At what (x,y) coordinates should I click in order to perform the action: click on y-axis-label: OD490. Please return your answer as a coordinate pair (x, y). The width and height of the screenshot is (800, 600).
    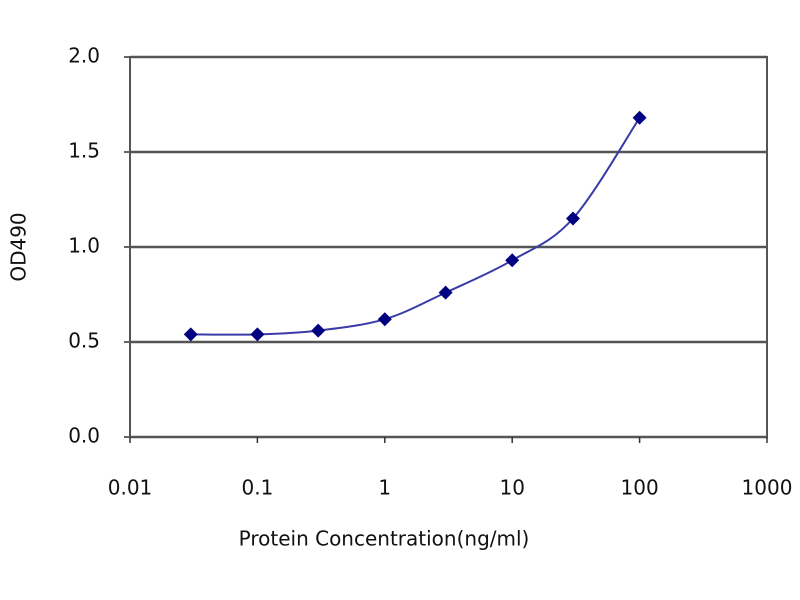
    Looking at the image, I should click on (19, 246).